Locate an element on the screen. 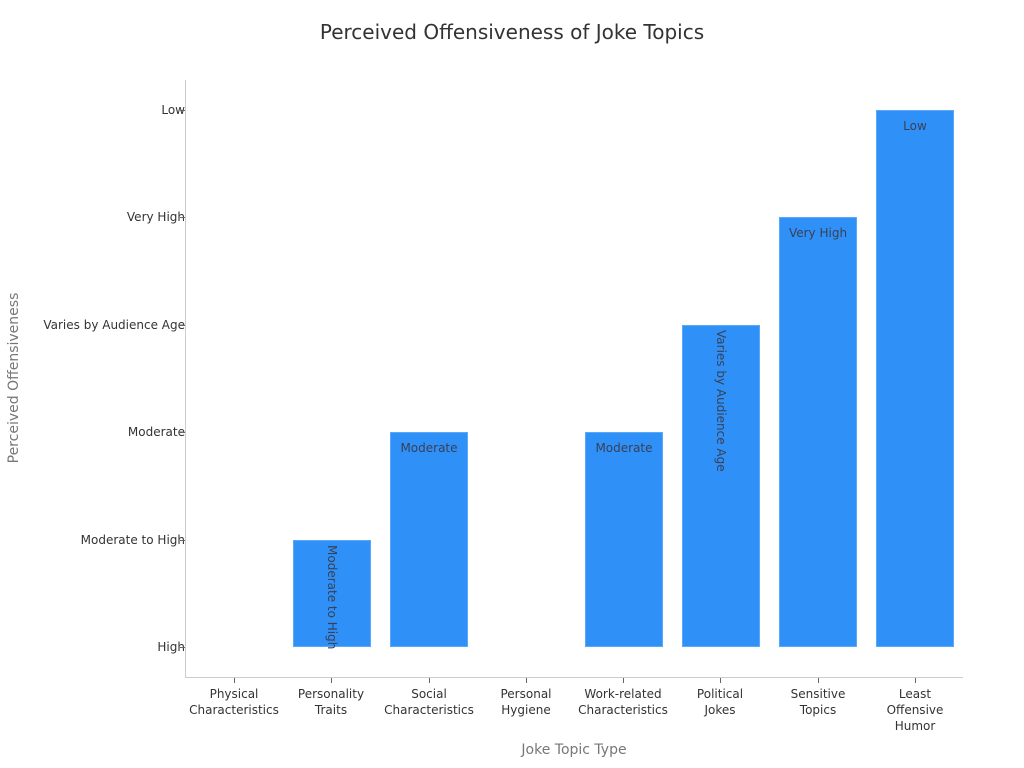  chart-title: Perceived Offensiveness of Joke Topics is located at coordinates (512, 32).